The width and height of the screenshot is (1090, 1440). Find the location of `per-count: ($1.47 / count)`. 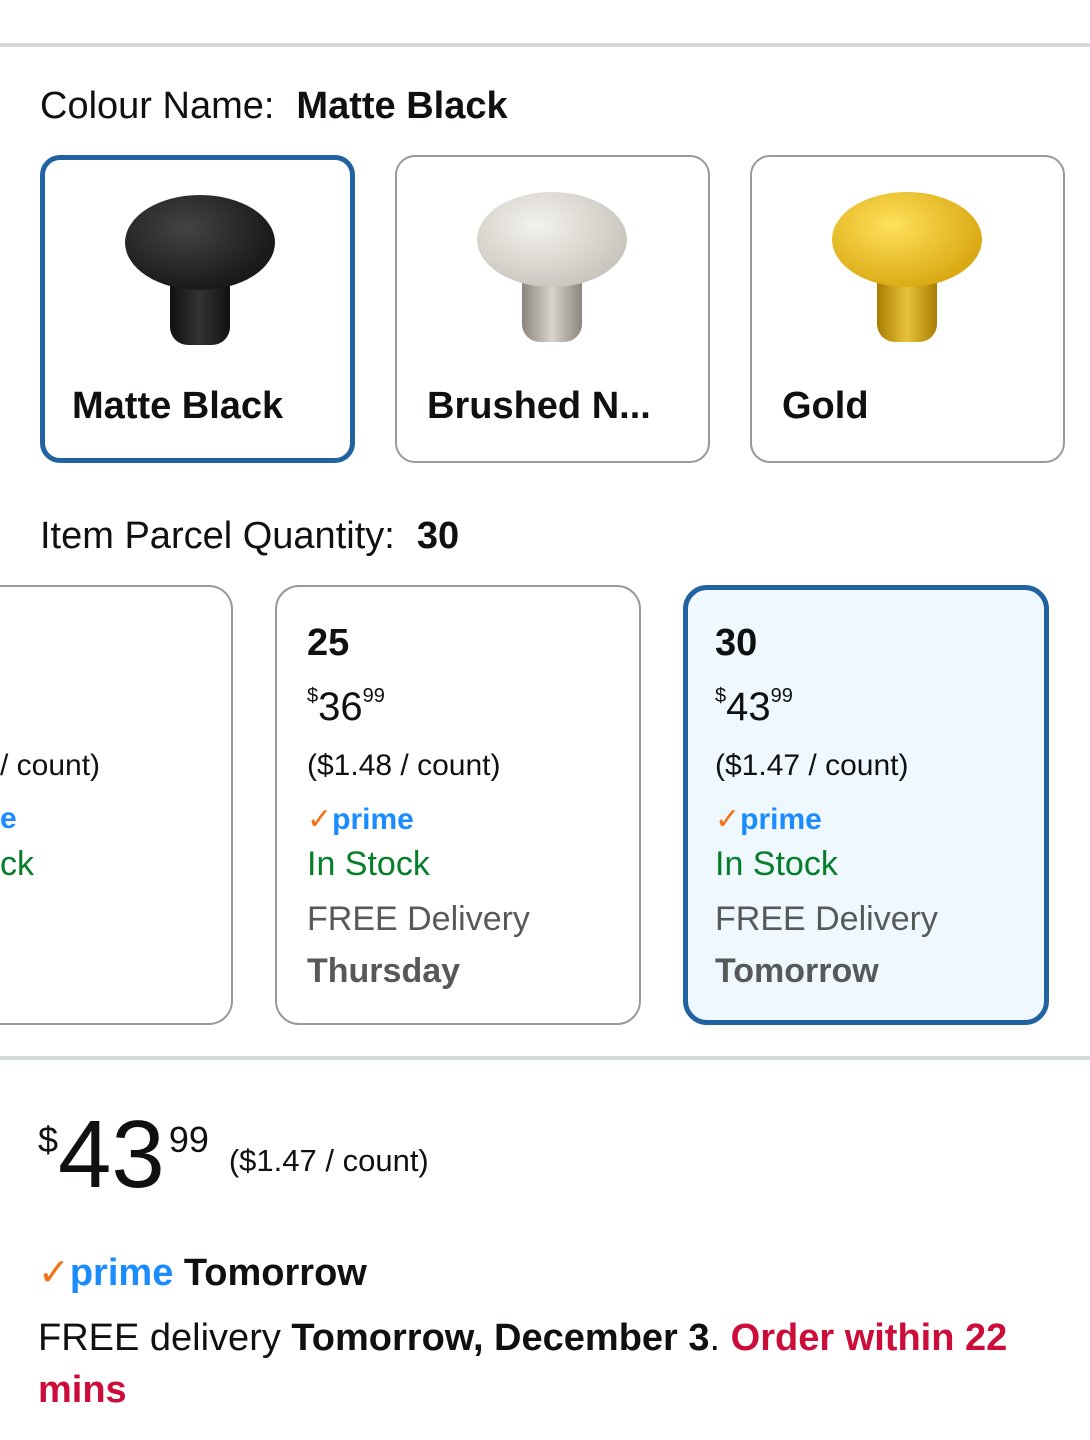

per-count: ($1.47 / count) is located at coordinates (812, 765).